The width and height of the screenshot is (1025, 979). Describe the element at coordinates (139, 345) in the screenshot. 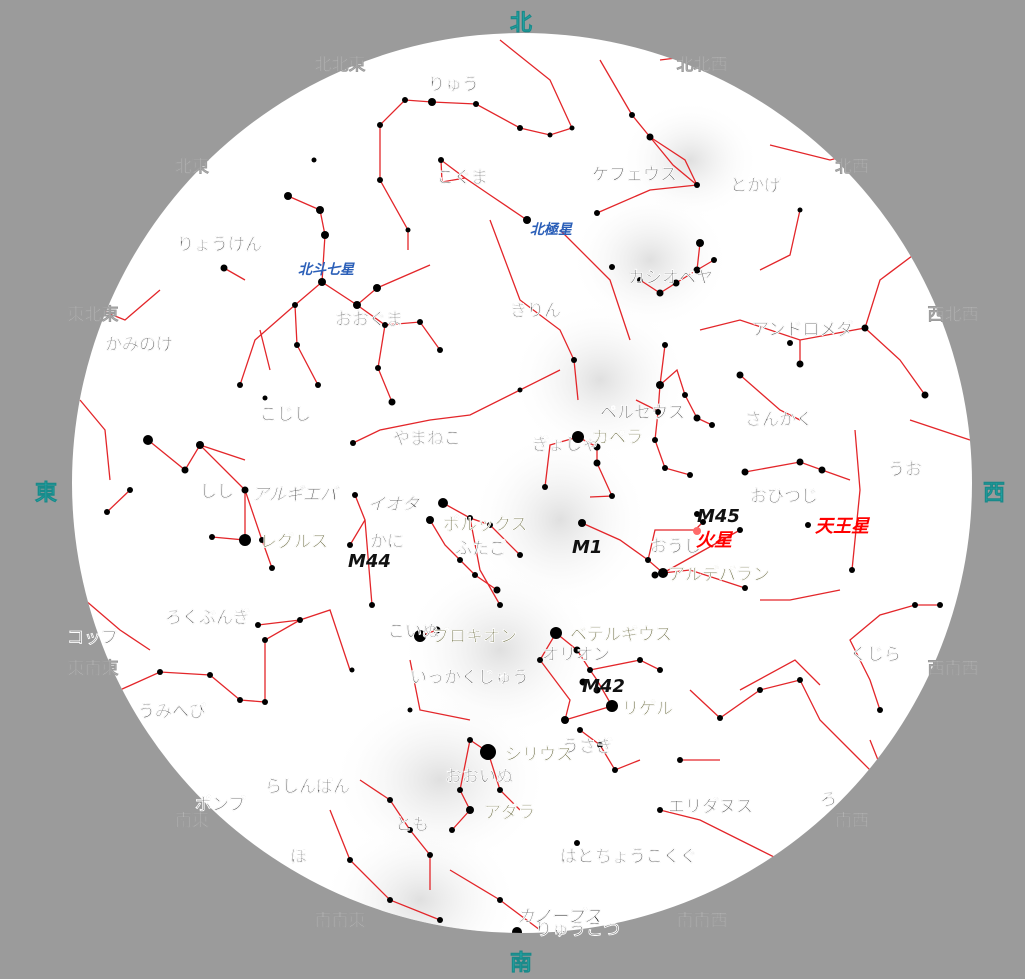

I see `constellation-coma-berenices: かみのけ` at that location.